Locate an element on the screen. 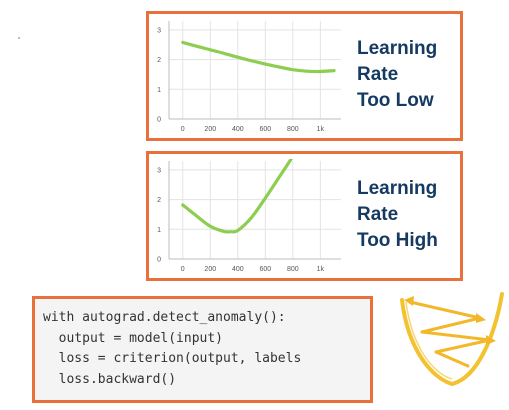  bouncing-arrows is located at coordinates (450, 334).